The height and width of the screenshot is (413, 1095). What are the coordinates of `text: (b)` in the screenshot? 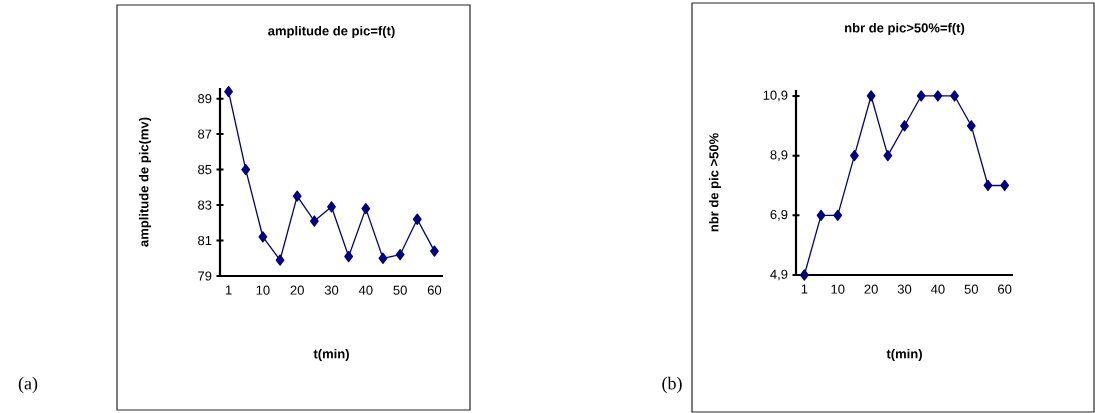 It's located at (672, 385).